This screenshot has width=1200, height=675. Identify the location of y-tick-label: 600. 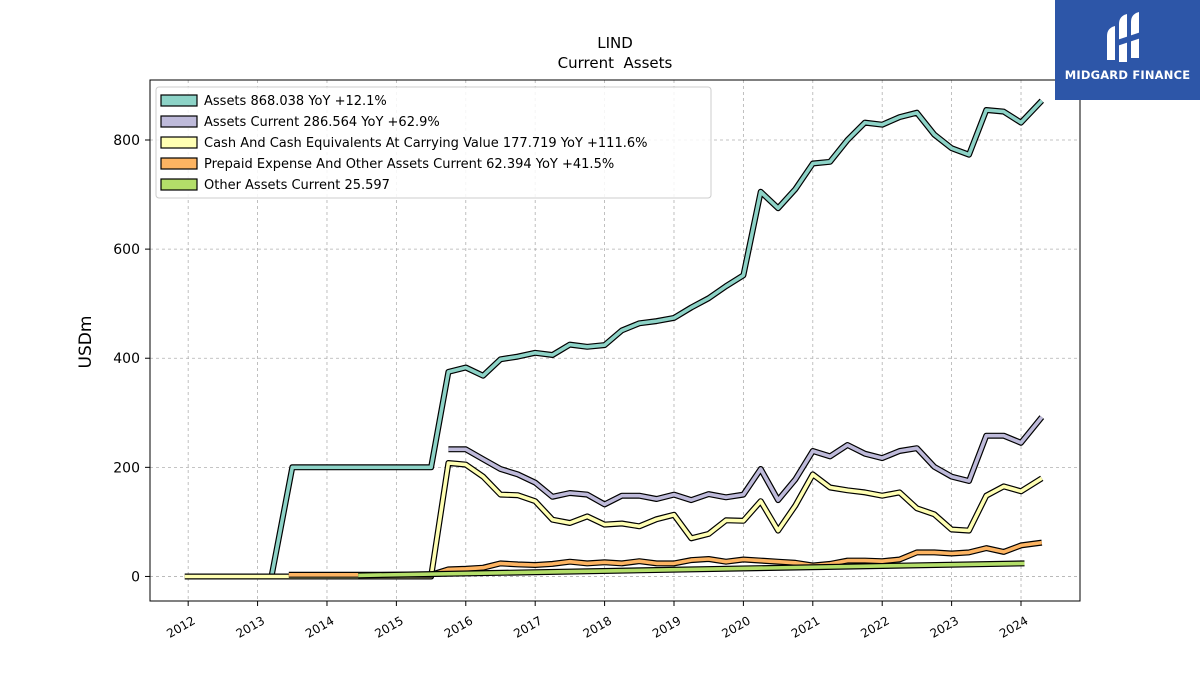
(126, 250).